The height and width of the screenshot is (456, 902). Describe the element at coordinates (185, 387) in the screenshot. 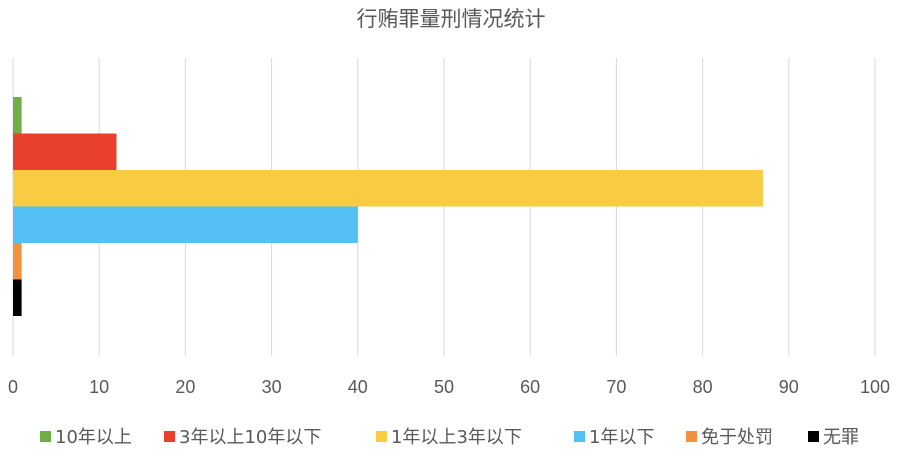

I see `x-tick-label: 20` at that location.